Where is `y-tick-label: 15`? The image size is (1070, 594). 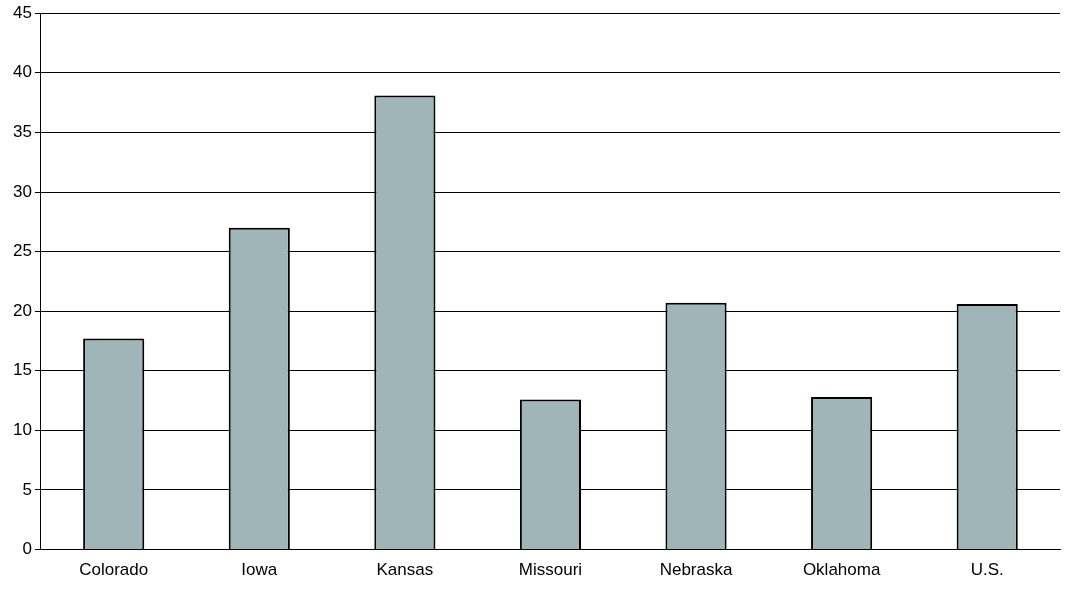
y-tick-label: 15 is located at coordinates (22, 370).